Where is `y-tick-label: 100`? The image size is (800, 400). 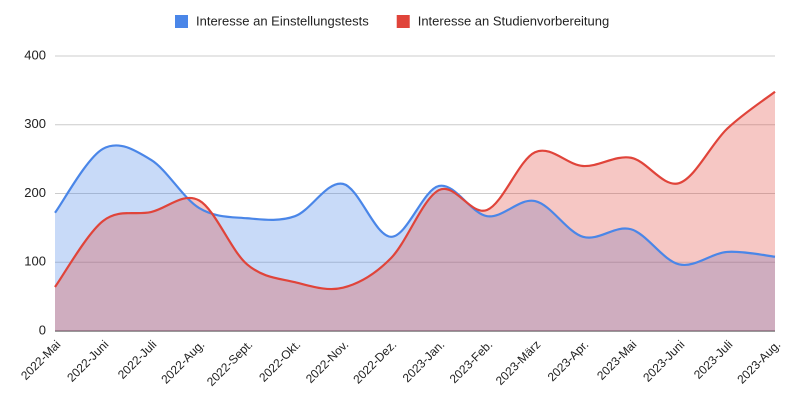 y-tick-label: 100 is located at coordinates (35, 261).